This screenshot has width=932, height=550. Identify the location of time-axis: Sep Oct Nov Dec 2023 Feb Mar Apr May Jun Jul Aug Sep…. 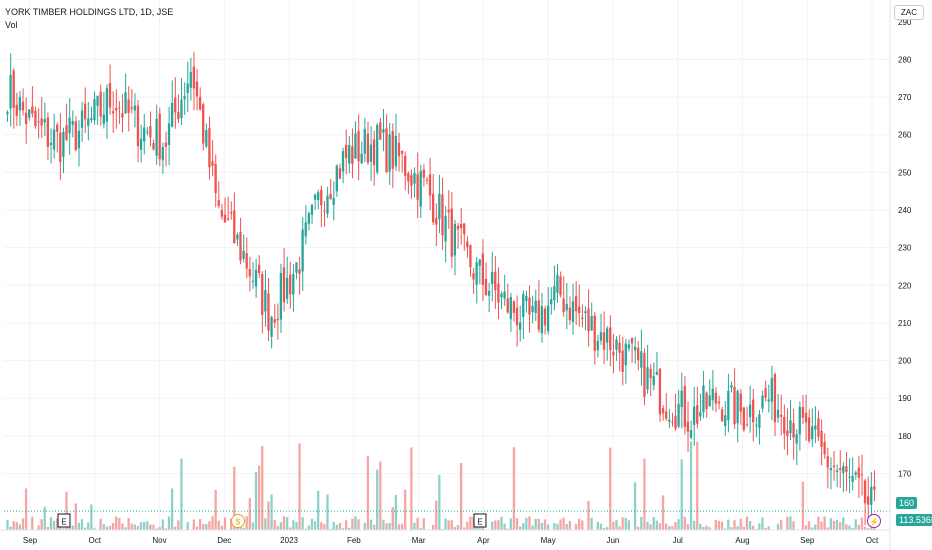
(445, 537).